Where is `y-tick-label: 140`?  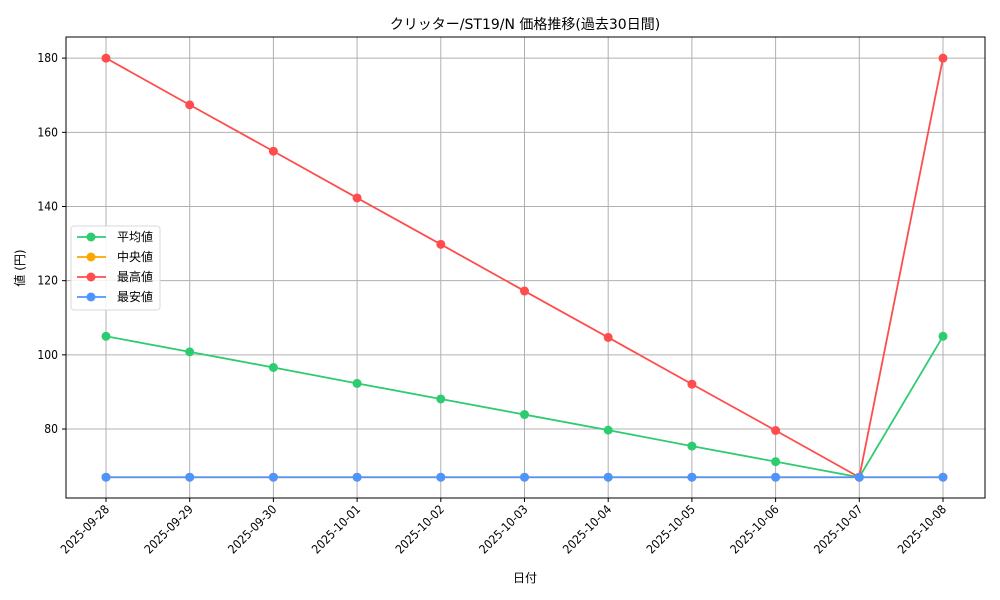 y-tick-label: 140 is located at coordinates (47, 206).